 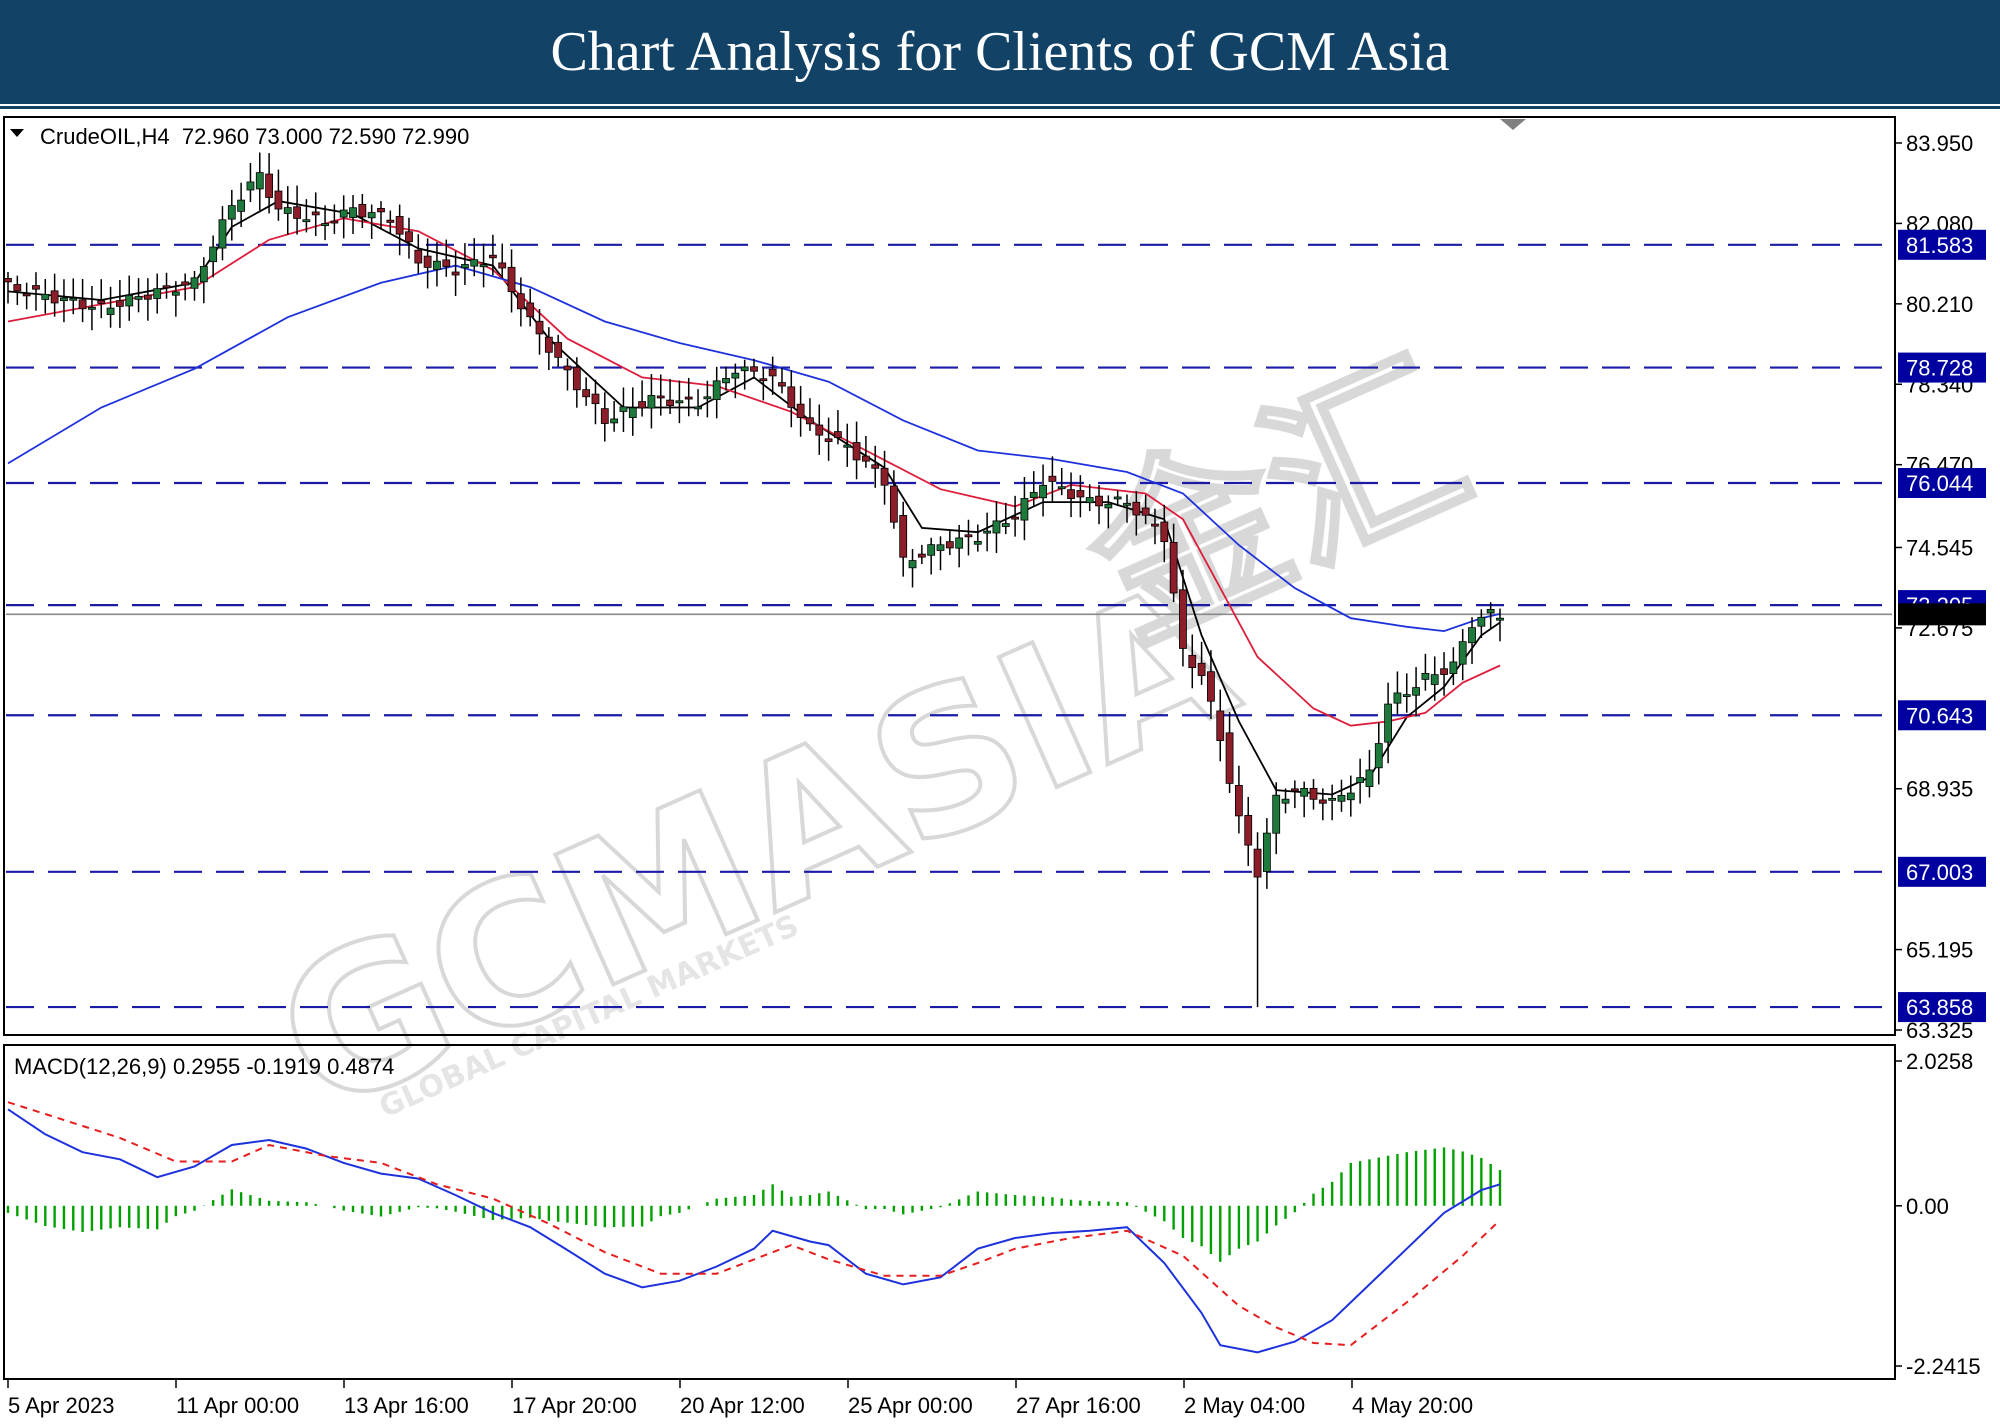 I want to click on symbol-menu-icon, so click(x=17, y=133).